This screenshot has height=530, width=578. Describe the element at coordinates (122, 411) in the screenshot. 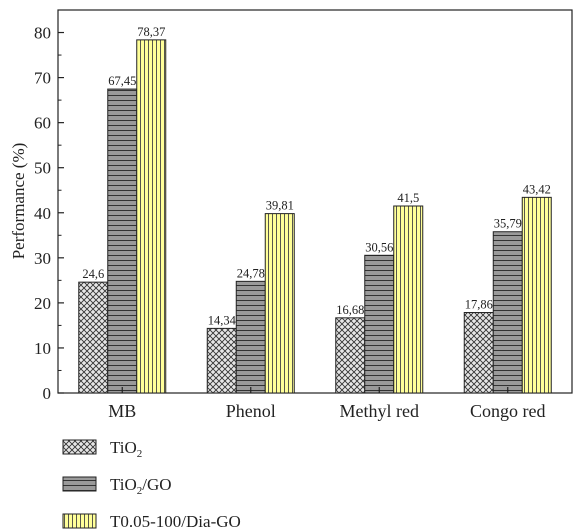

I see `x-category-label: MB` at that location.